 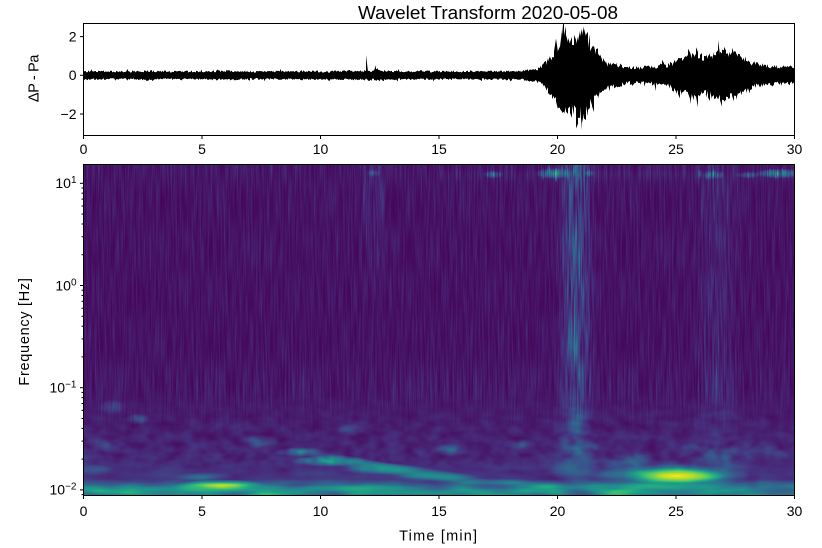 What do you see at coordinates (69, 114) in the screenshot?
I see `svg-text: −2` at bounding box center [69, 114].